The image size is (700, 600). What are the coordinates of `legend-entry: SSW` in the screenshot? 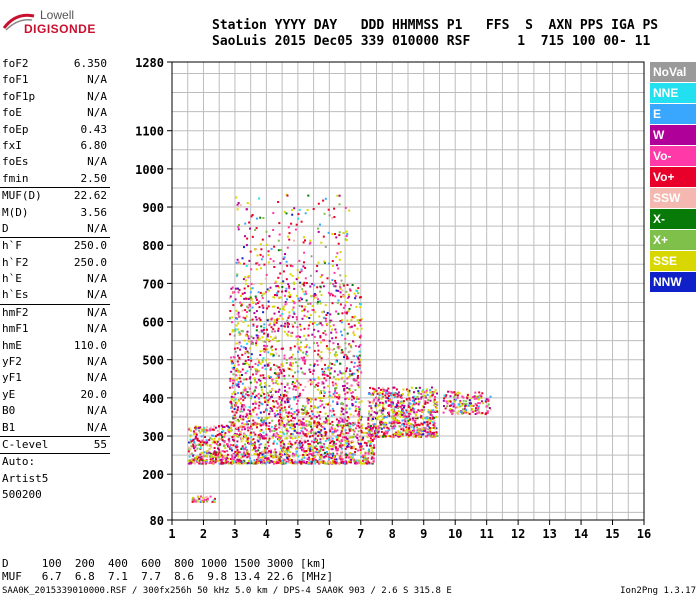 It's located at (673, 198).